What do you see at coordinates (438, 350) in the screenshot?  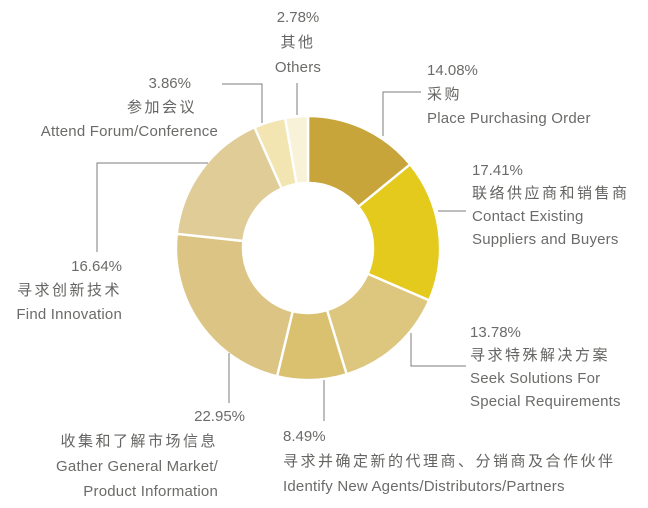 I see `leader-line-seek-solutions-special-requirements` at bounding box center [438, 350].